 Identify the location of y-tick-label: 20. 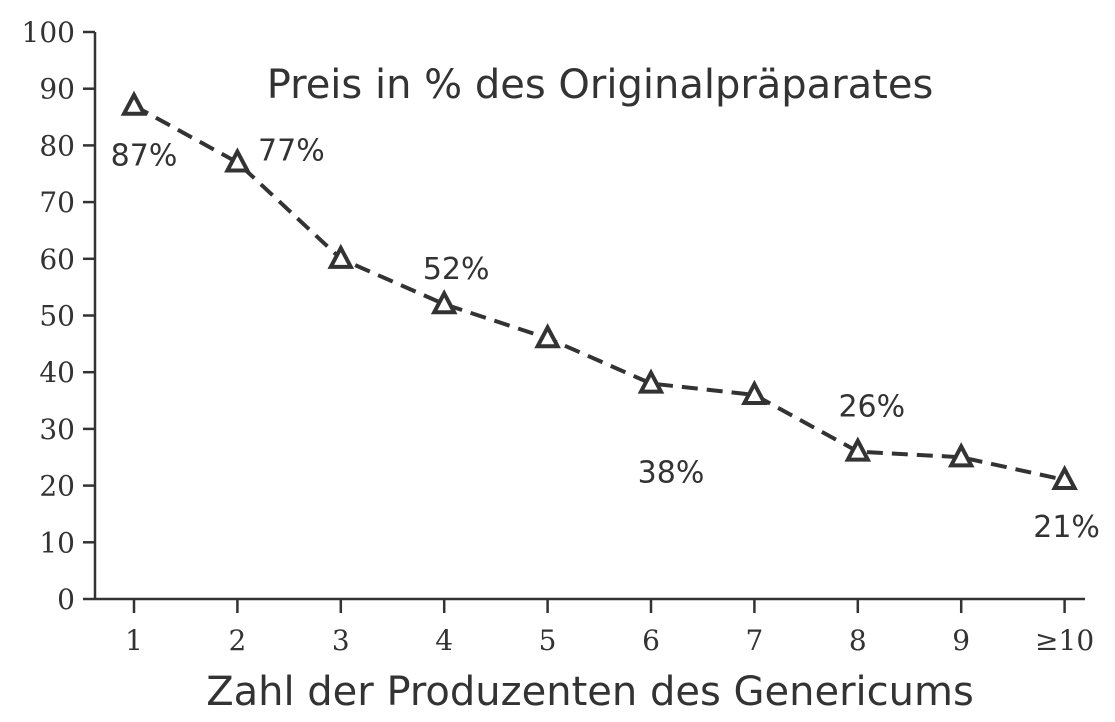
(57, 486).